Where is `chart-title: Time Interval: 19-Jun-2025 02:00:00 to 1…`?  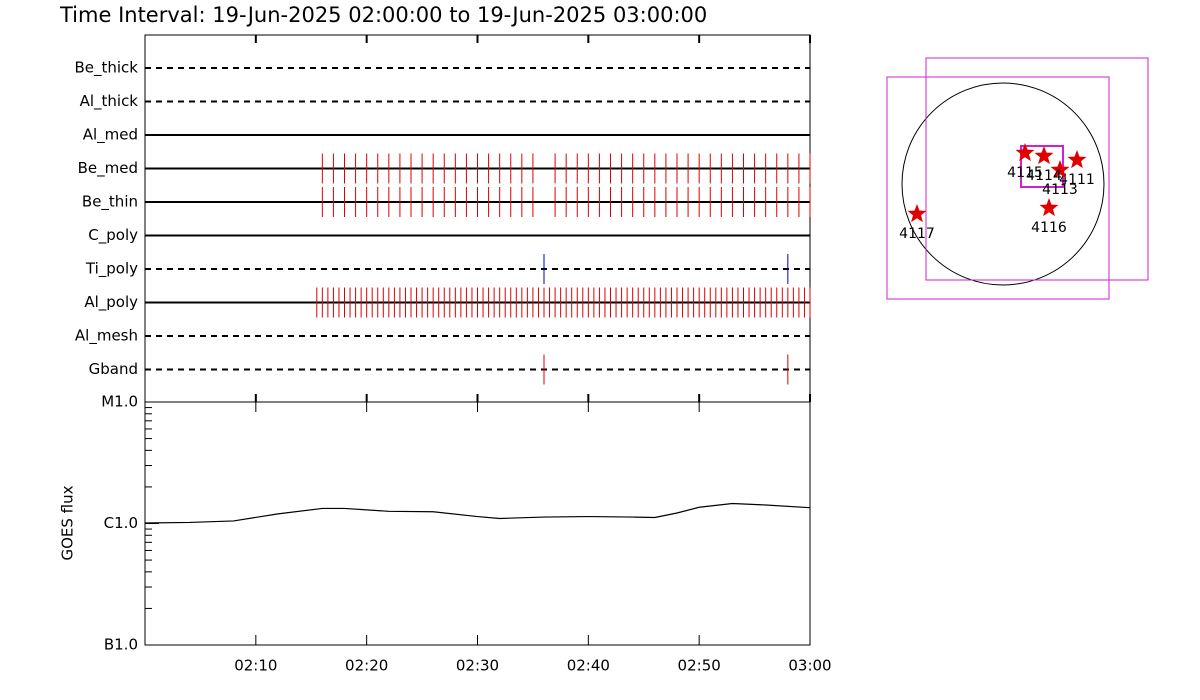
chart-title: Time Interval: 19-Jun-2025 02:00:00 to 1… is located at coordinates (383, 15).